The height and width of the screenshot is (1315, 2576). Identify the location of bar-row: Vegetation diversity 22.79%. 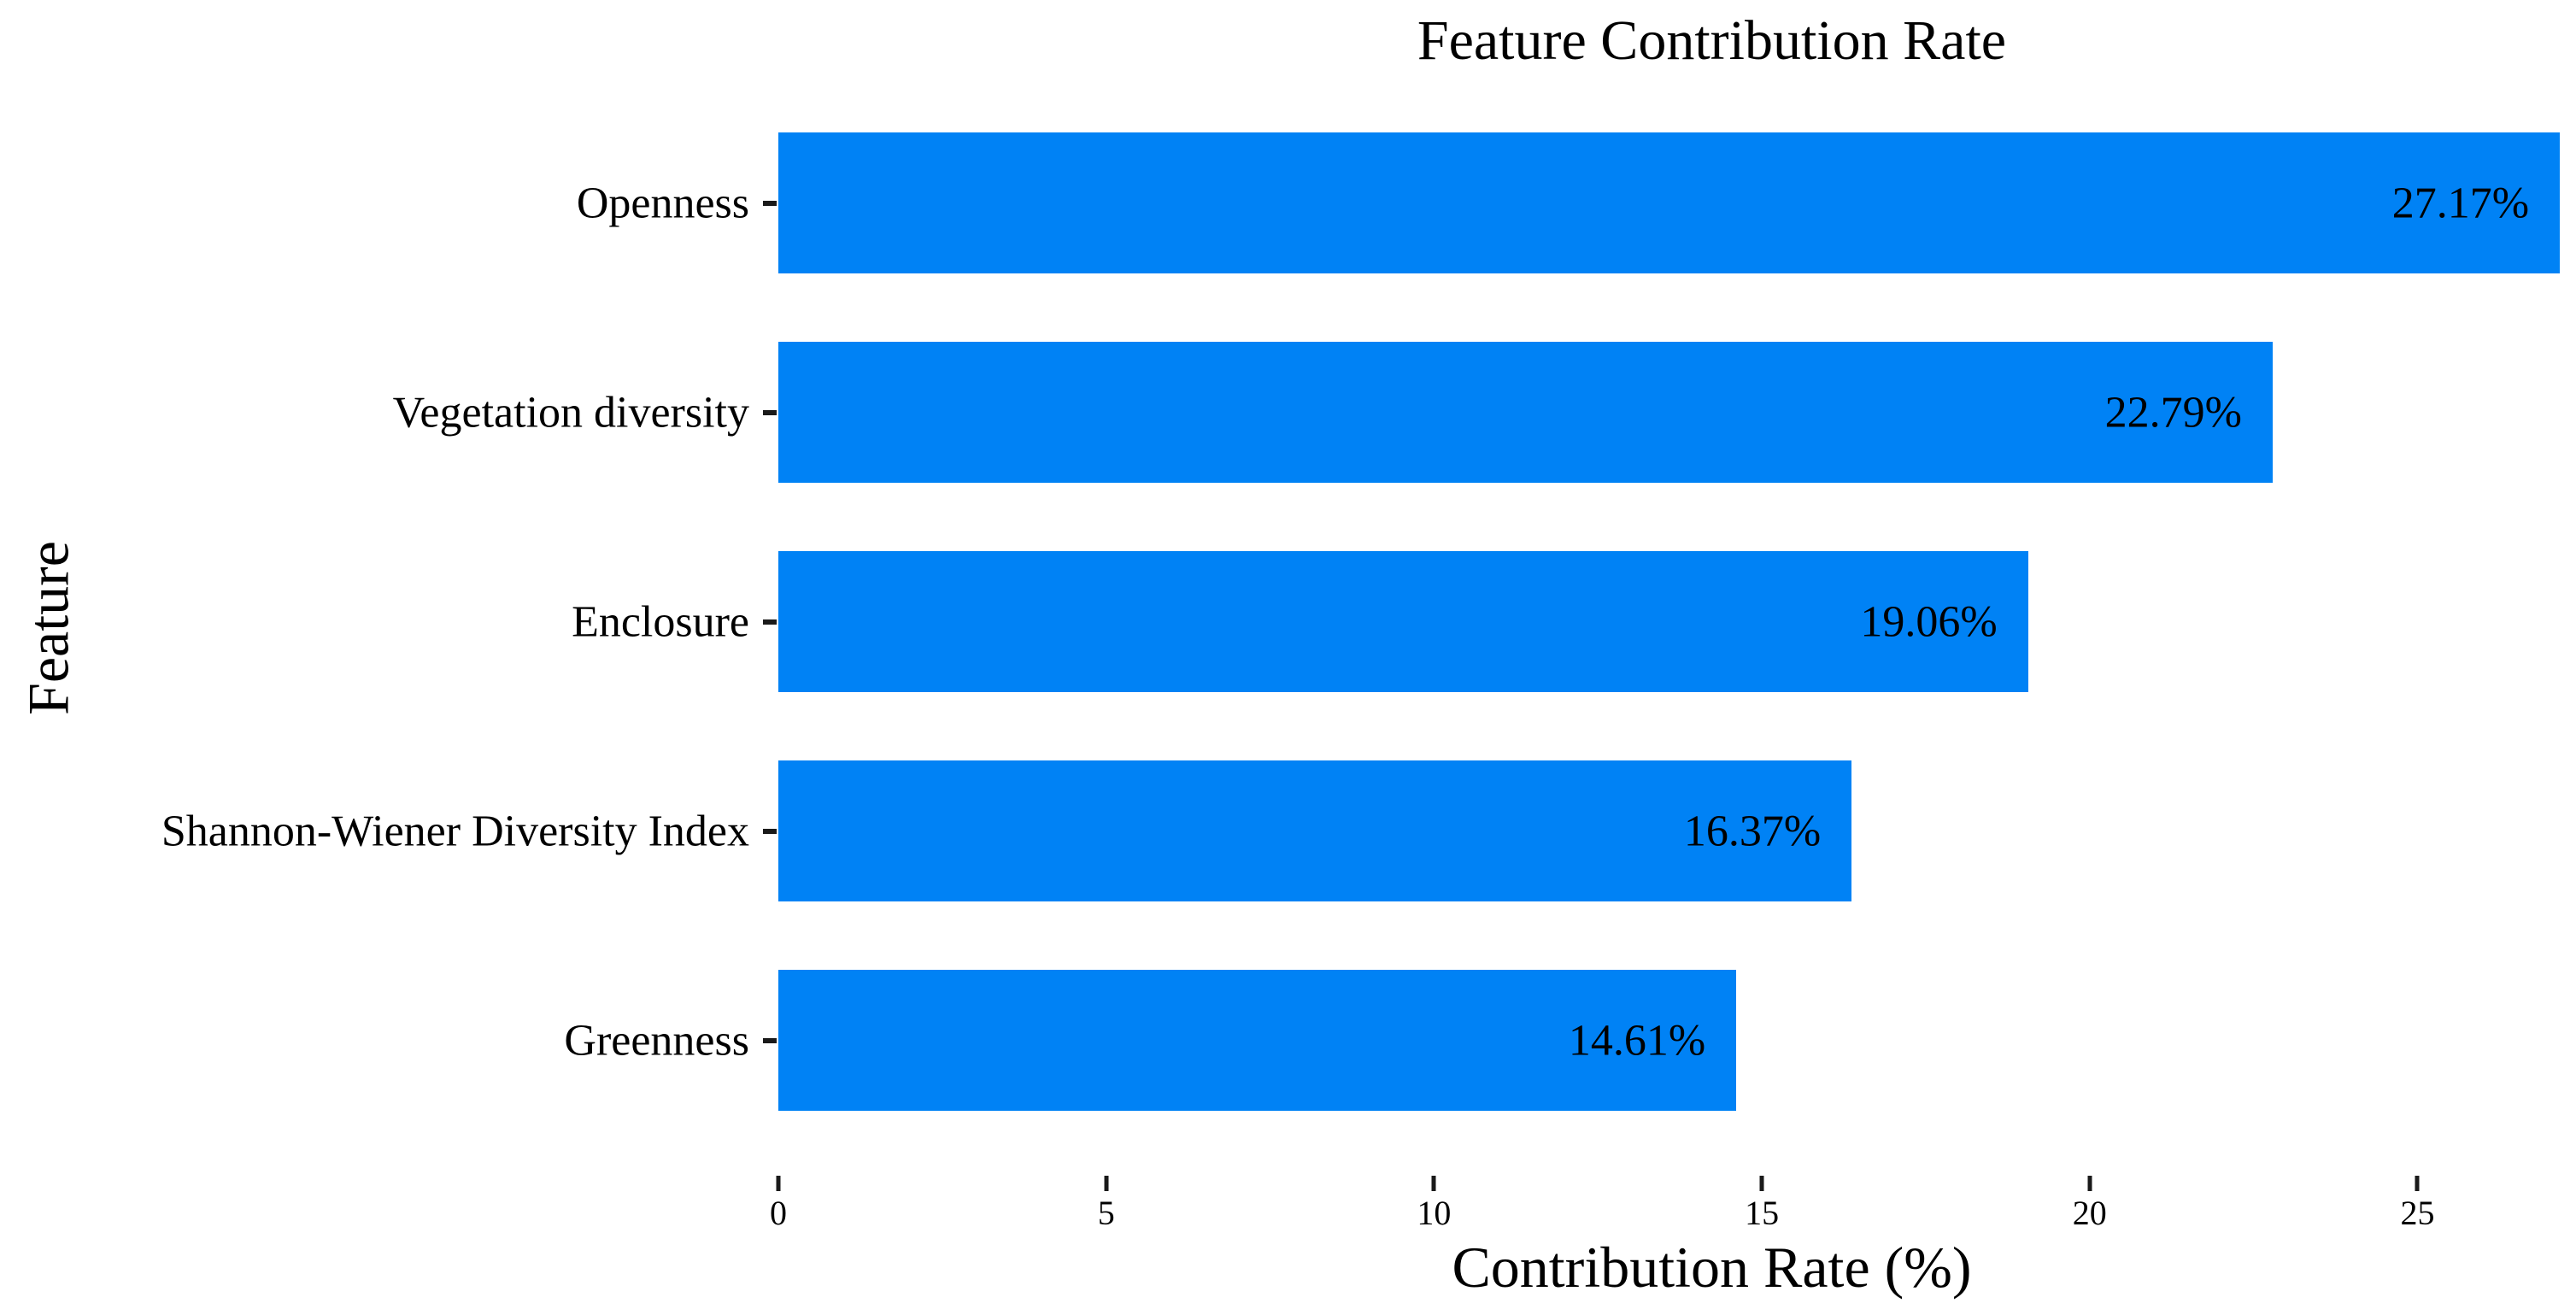
(1480, 413).